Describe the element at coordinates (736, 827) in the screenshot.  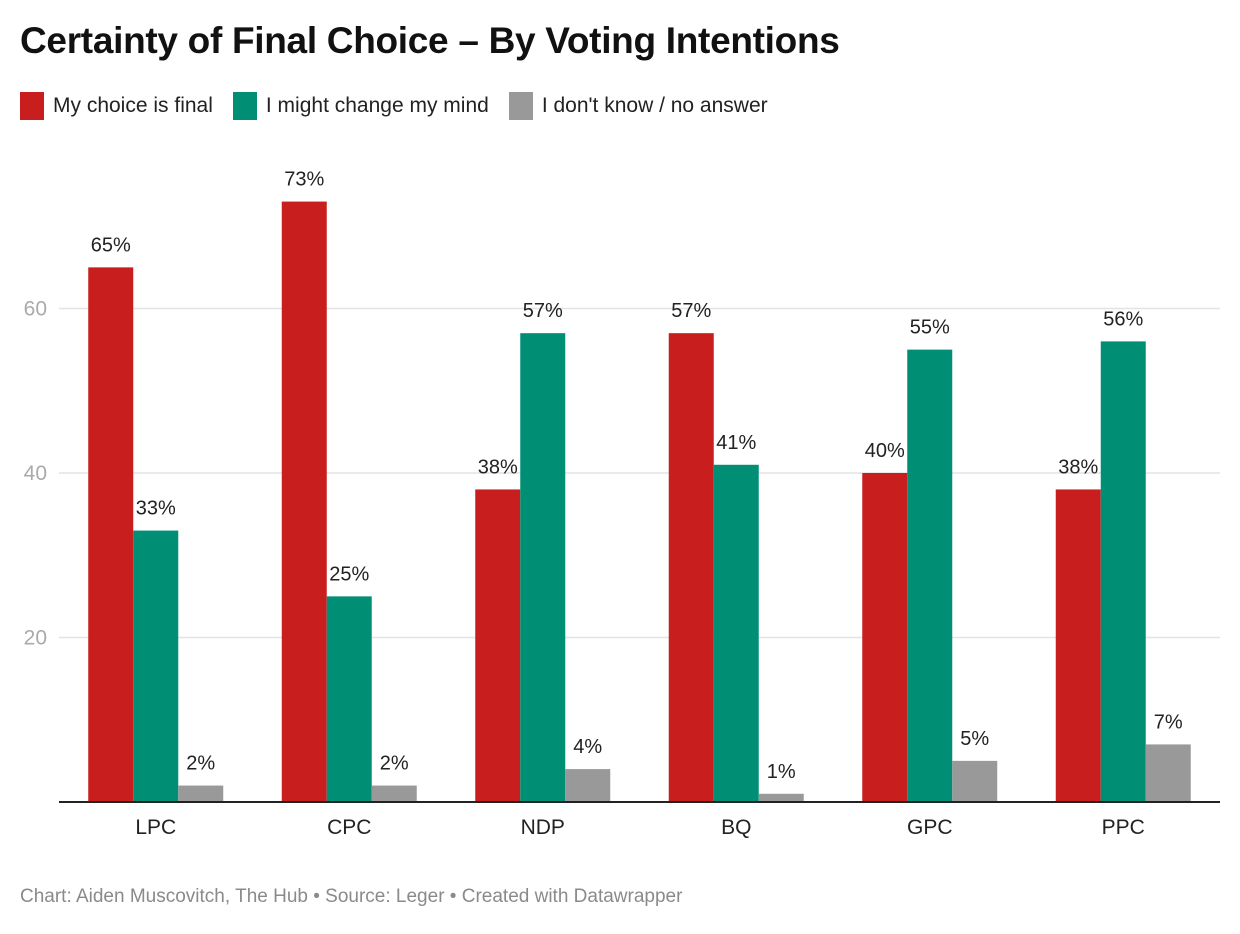
I see `x-tick-label: BQ` at that location.